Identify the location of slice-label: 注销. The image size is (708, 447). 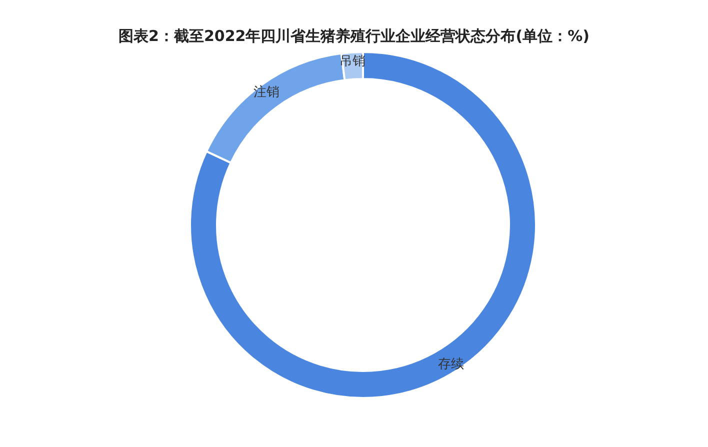
(266, 92).